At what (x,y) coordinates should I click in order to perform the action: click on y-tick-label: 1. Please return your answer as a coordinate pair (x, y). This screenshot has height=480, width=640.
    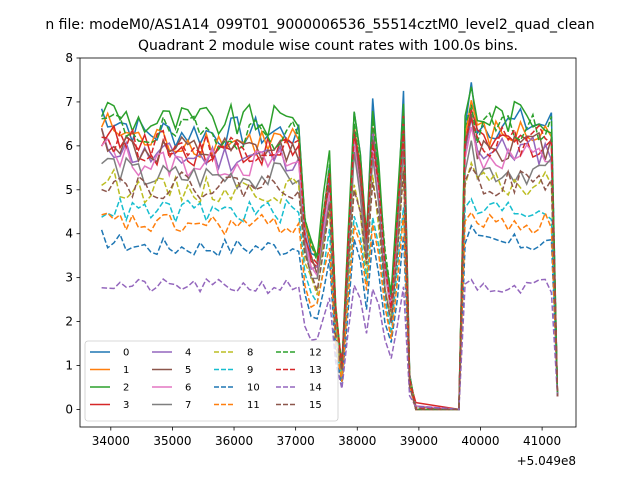
    Looking at the image, I should click on (69, 366).